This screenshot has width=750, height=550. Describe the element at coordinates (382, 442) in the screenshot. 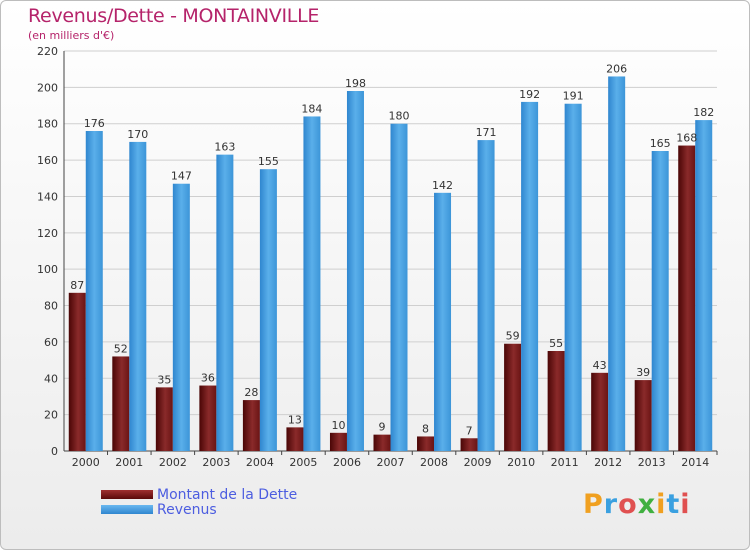

I see `bar-debt-2007` at that location.